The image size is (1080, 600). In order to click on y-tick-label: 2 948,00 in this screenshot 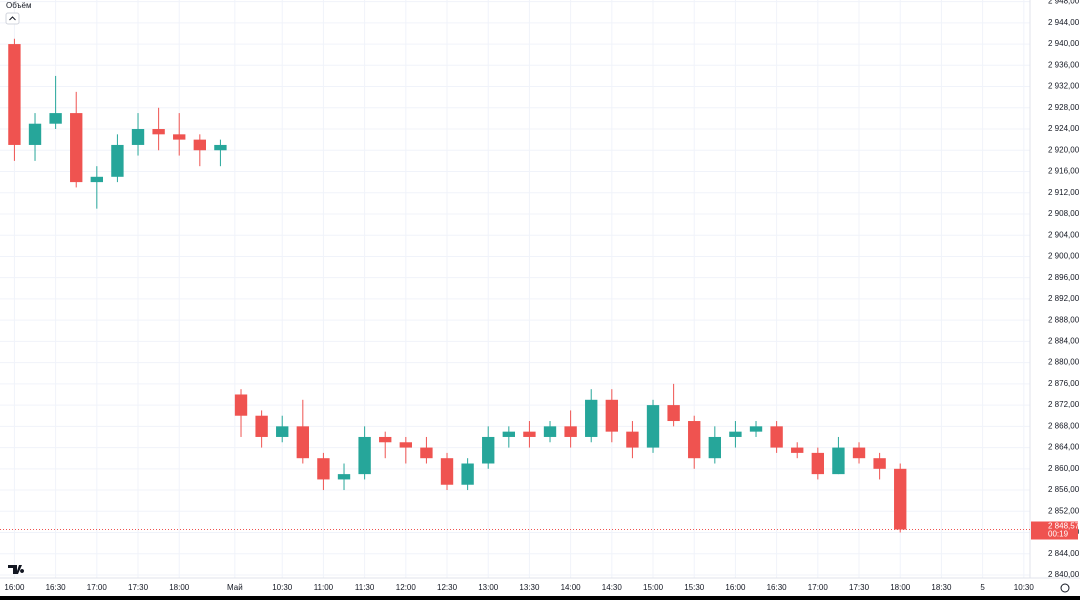, I will do `click(1064, 3)`.